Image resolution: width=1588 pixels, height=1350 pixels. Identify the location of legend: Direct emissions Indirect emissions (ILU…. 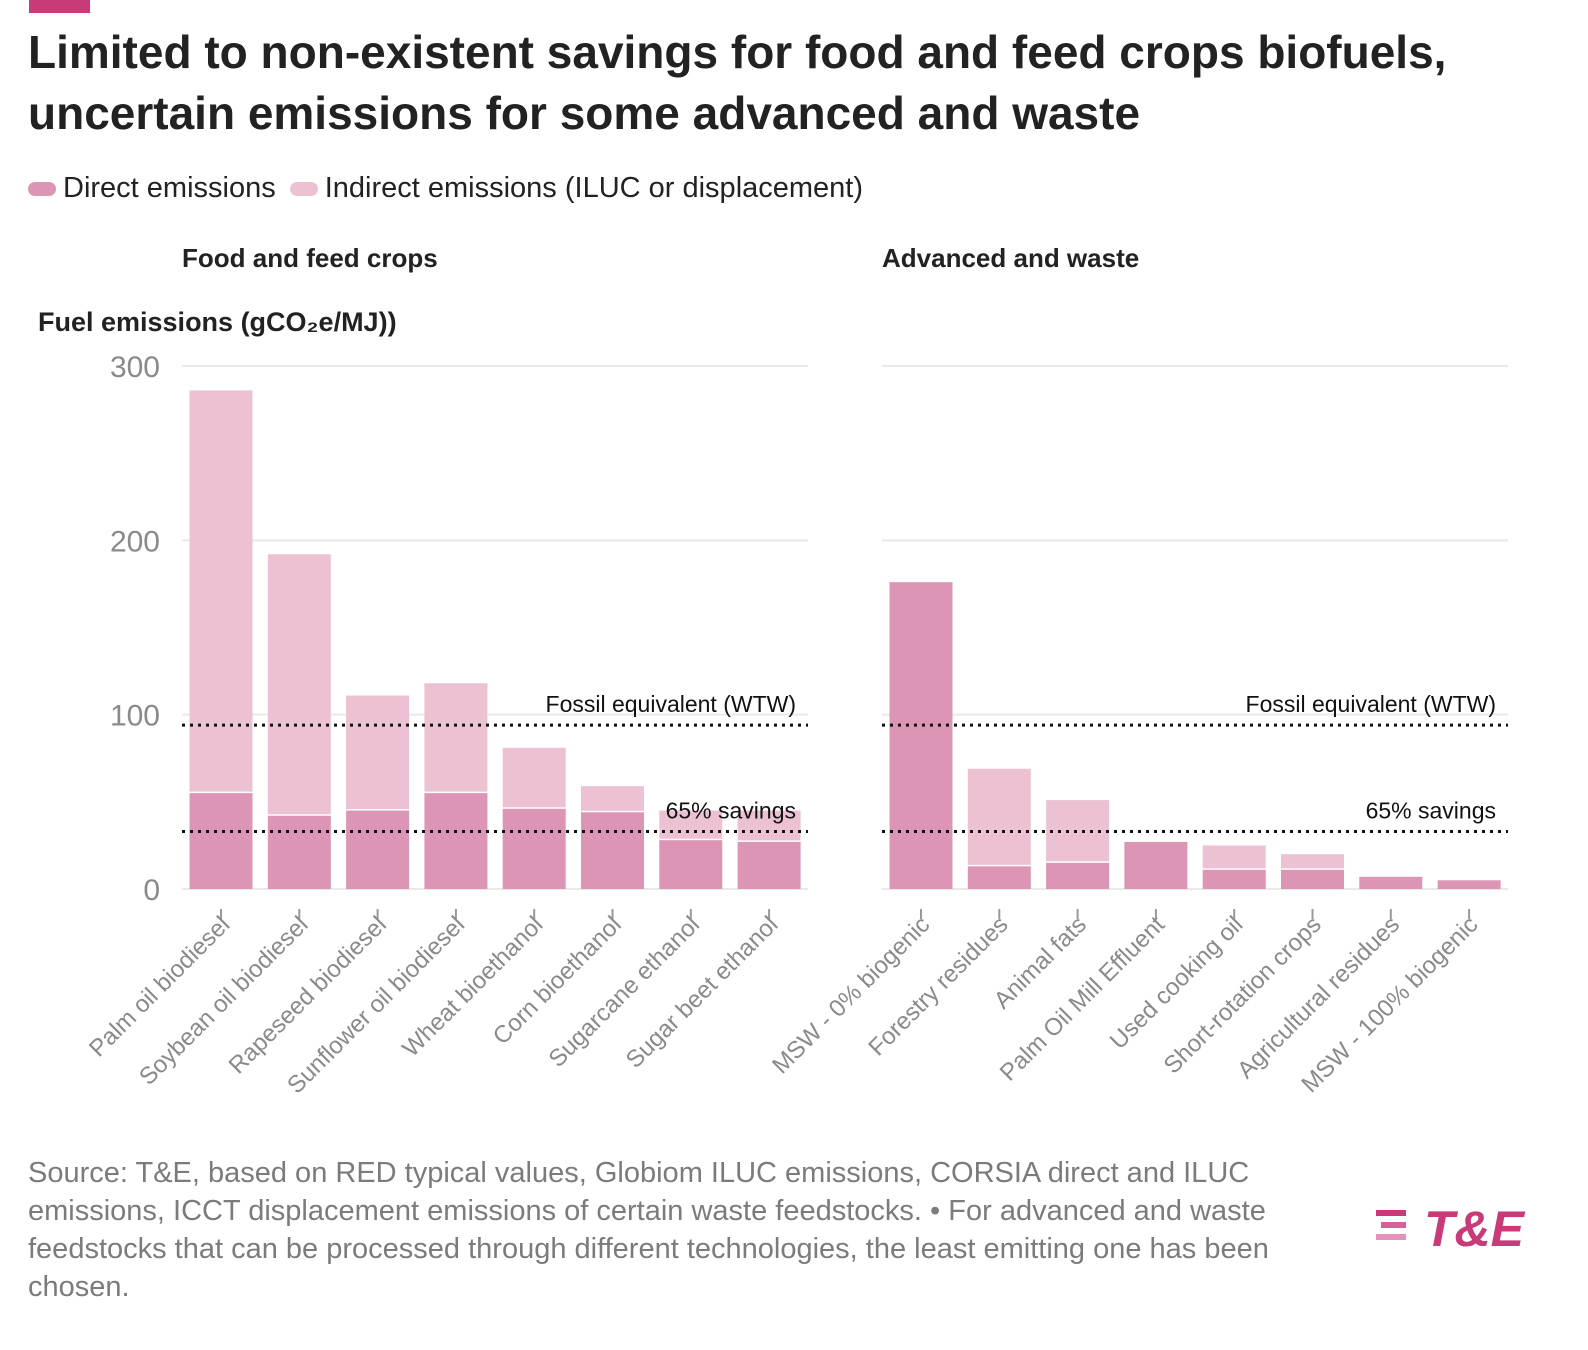
(452, 188).